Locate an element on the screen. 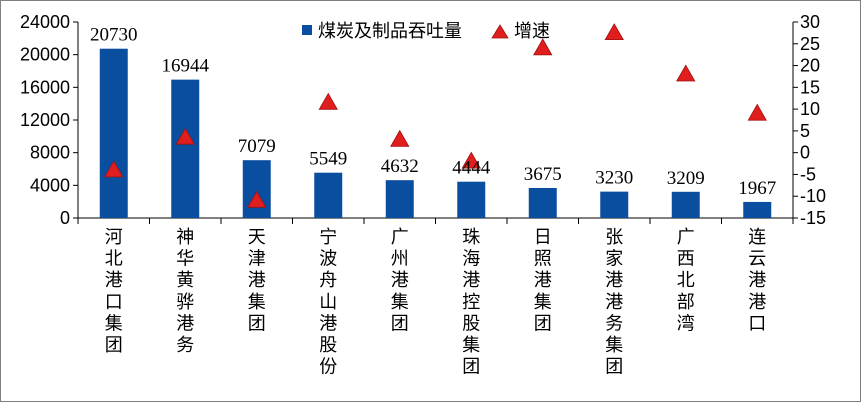 The width and height of the screenshot is (861, 402). bar-data-label: 3209 is located at coordinates (686, 178).